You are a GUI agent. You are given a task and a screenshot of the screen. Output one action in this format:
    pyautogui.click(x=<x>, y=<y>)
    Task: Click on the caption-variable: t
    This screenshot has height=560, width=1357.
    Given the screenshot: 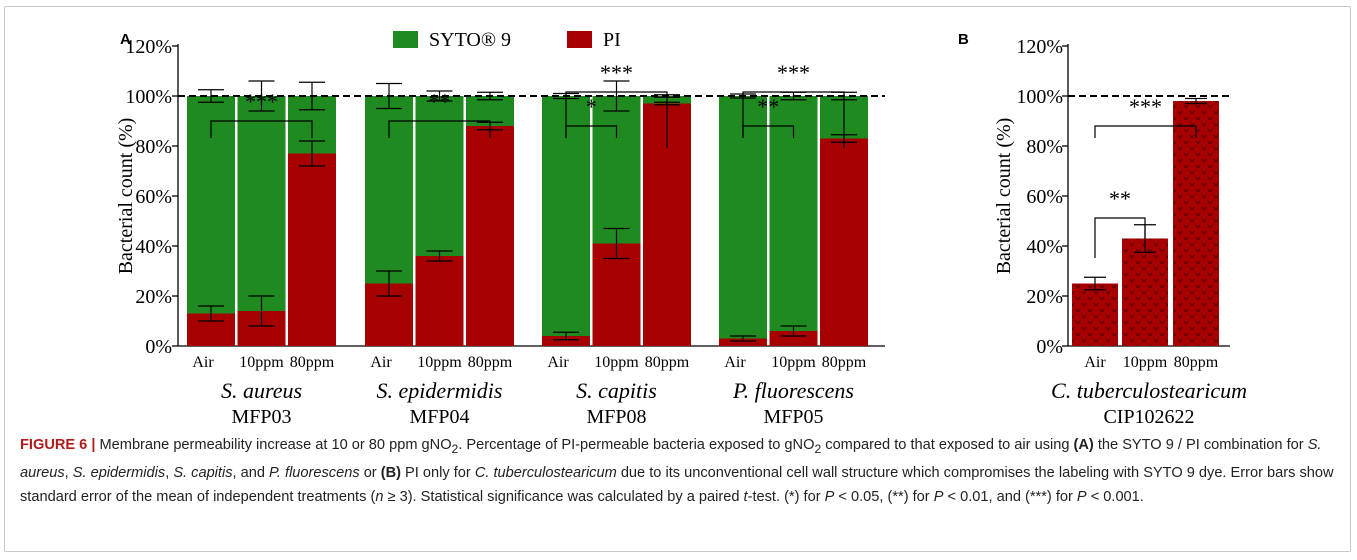 What is the action you would take?
    pyautogui.click(x=745, y=496)
    